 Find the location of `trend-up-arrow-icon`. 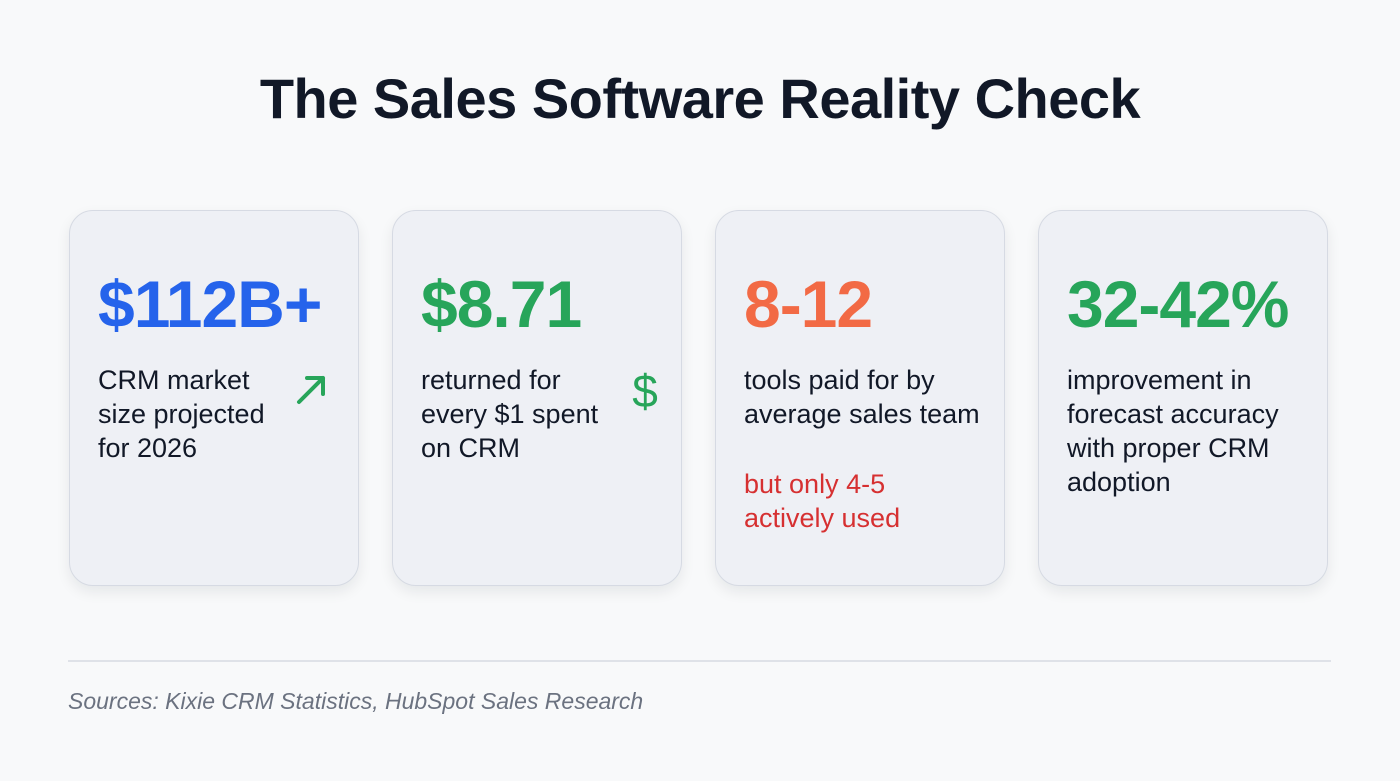

trend-up-arrow-icon is located at coordinates (312, 389).